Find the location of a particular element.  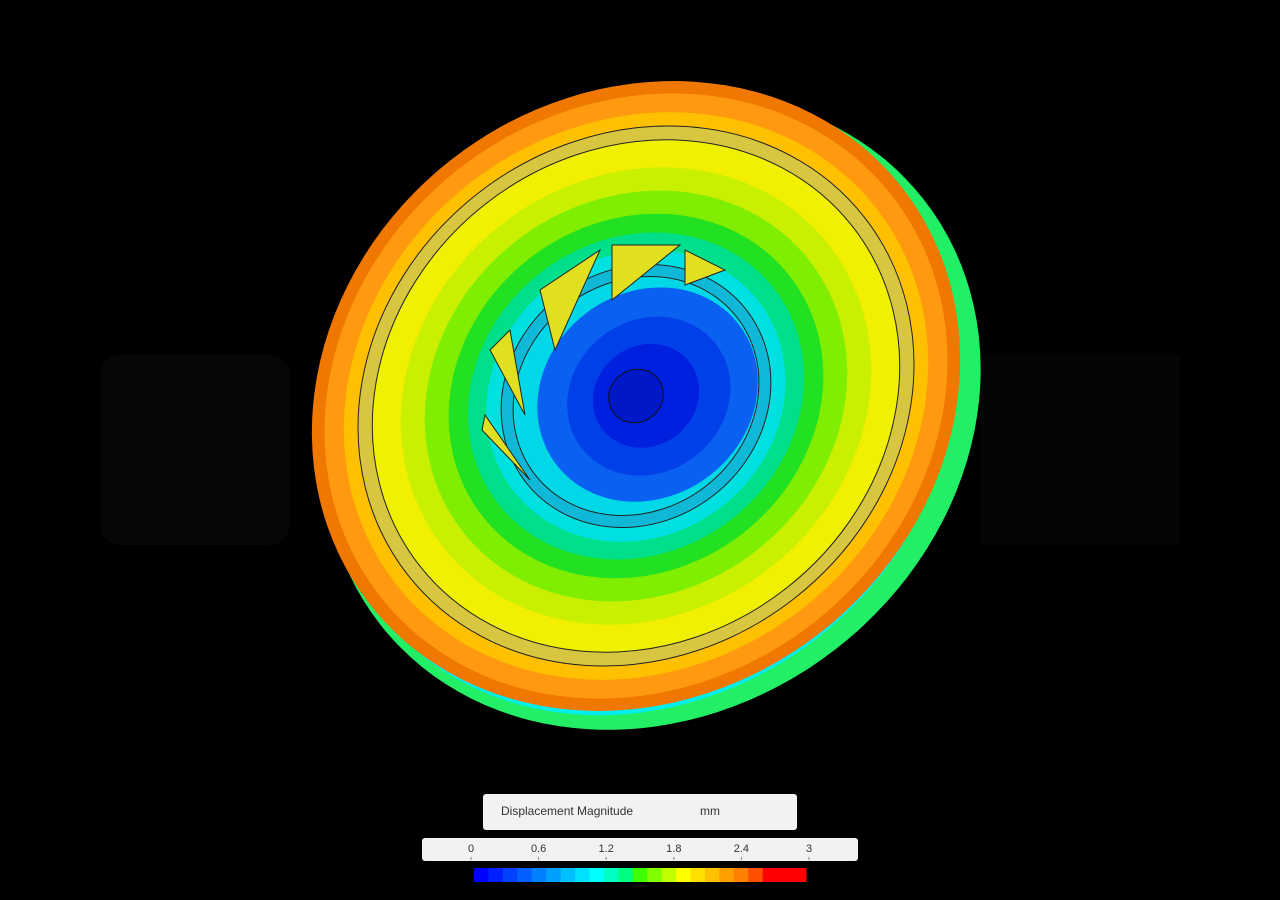

legend-ticks: 0 0.6 1.2 1.8 2.4 3 is located at coordinates (640, 851).